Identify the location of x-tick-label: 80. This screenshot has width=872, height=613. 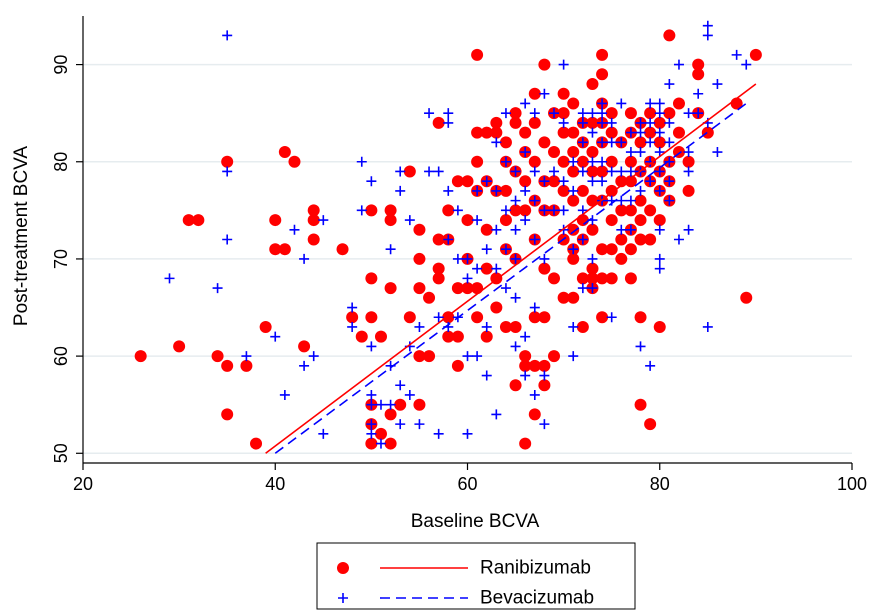
(660, 484).